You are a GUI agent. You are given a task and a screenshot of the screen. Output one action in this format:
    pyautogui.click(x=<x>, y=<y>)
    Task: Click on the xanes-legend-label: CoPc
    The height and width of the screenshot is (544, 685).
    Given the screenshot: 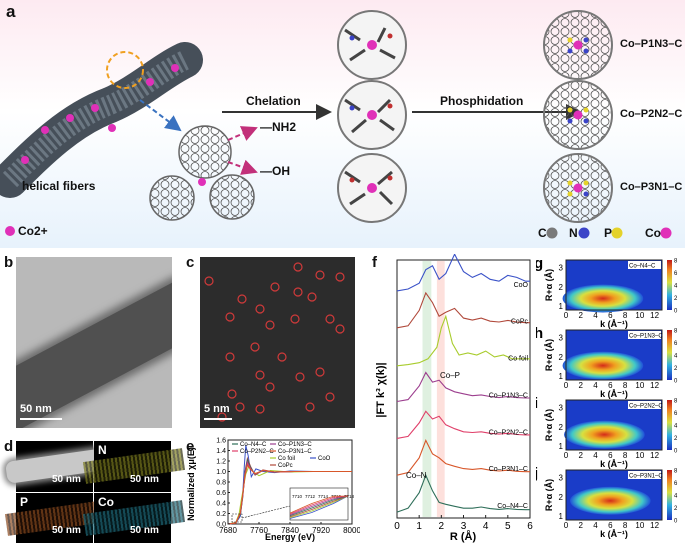 What is the action you would take?
    pyautogui.click(x=285, y=466)
    